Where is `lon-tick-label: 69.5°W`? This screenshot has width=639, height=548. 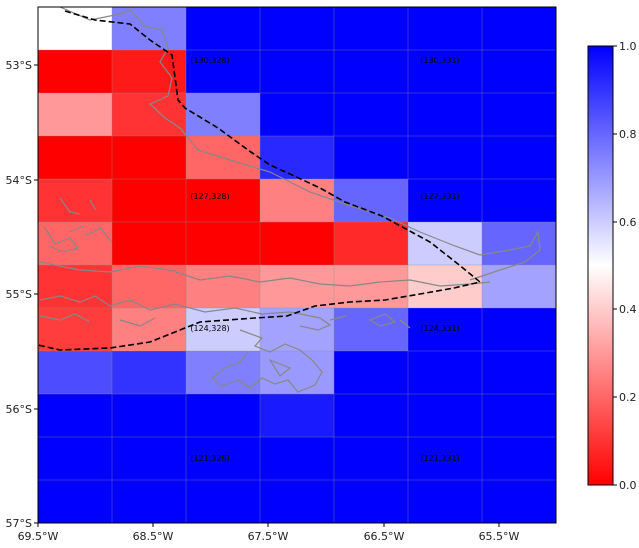
lon-tick-label: 69.5°W is located at coordinates (38, 536).